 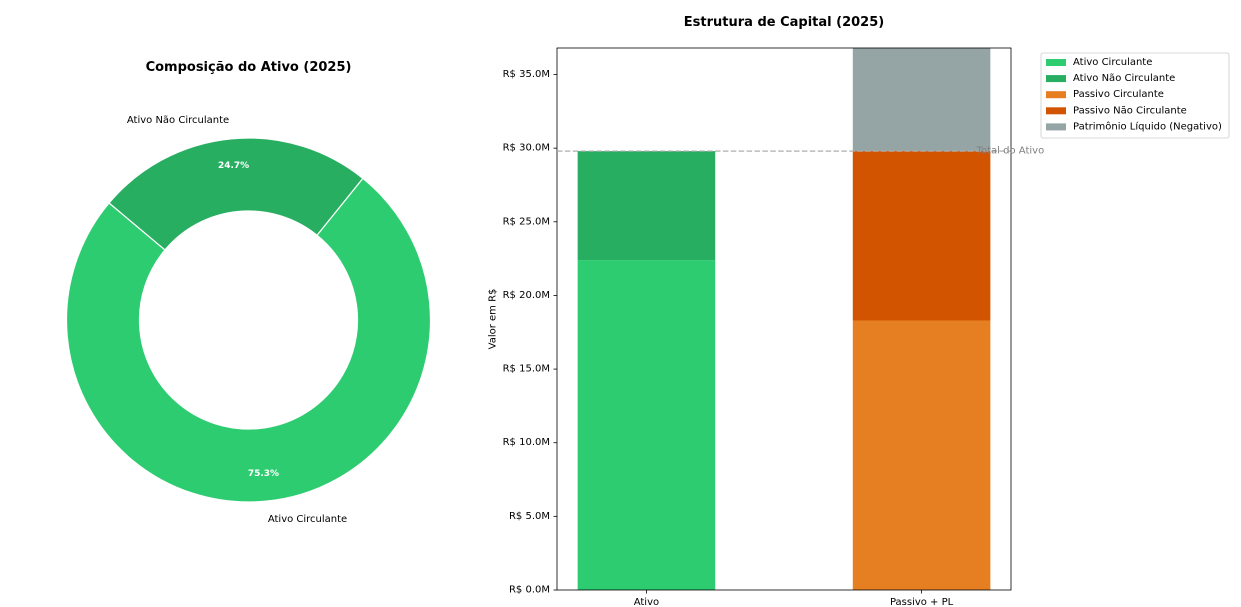 I want to click on legend-swatch-ativo-nao-circulante, so click(x=1056, y=79).